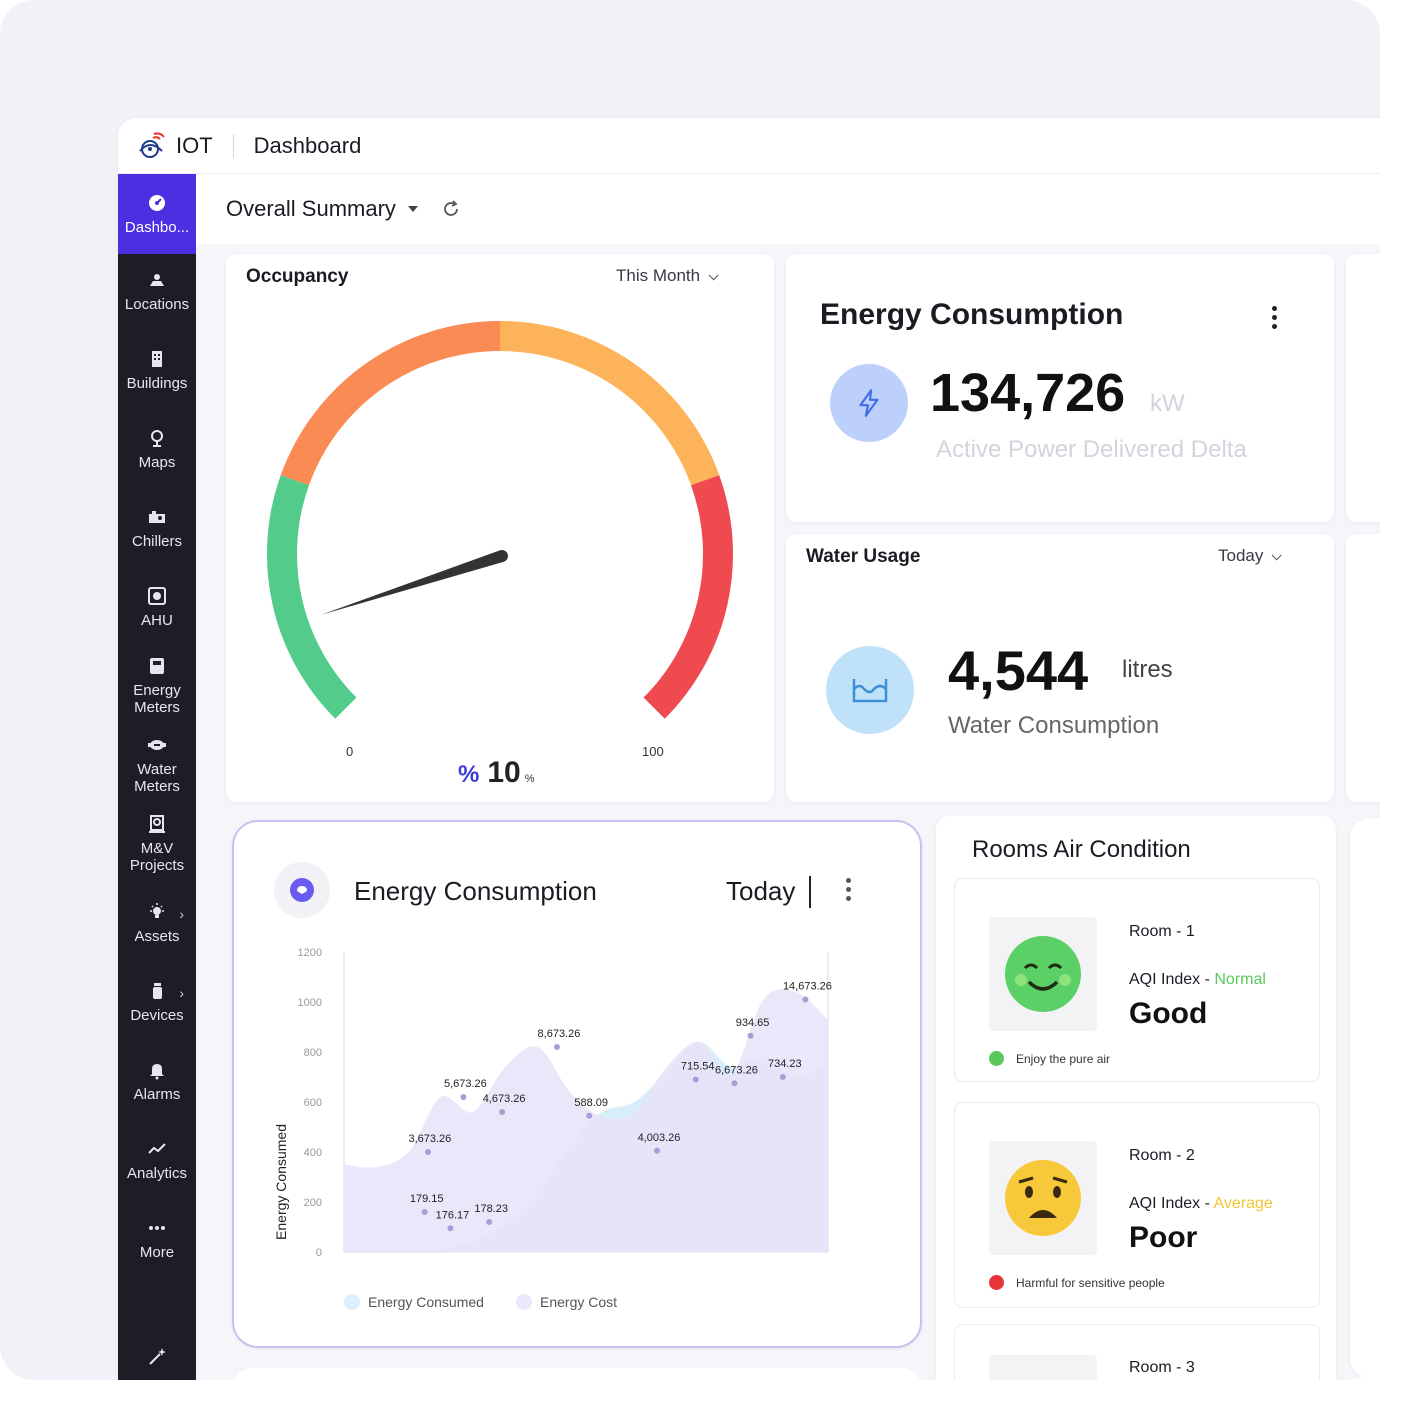 Image resolution: width=1410 pixels, height=1420 pixels. Describe the element at coordinates (491, 1209) in the screenshot. I see `data-label: 178.23` at that location.